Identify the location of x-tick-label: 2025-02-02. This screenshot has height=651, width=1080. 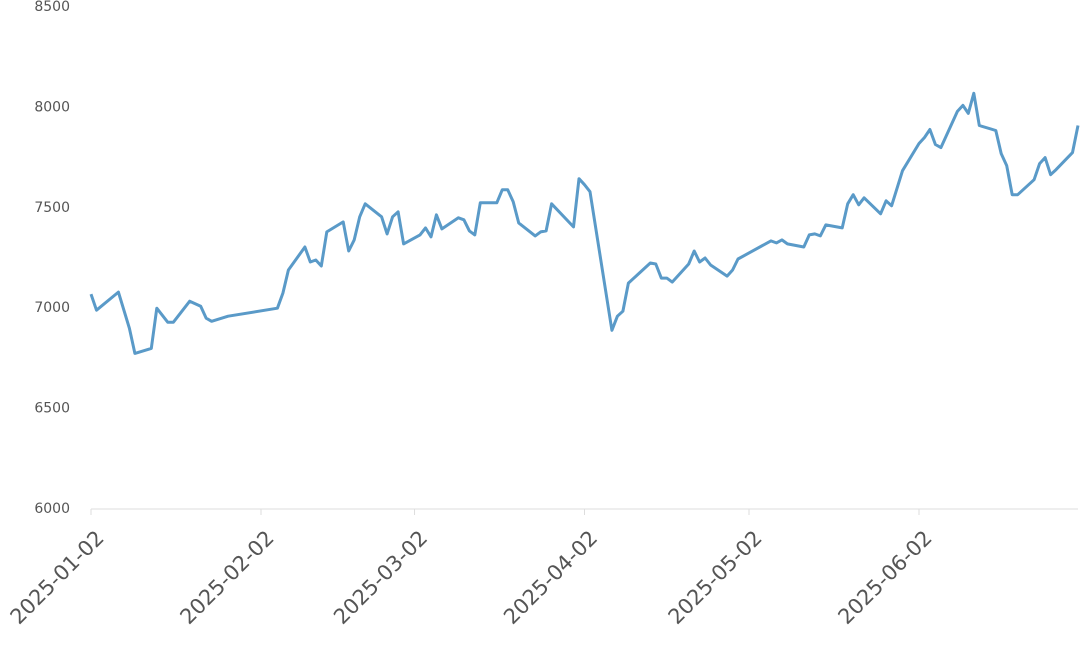
(226, 577).